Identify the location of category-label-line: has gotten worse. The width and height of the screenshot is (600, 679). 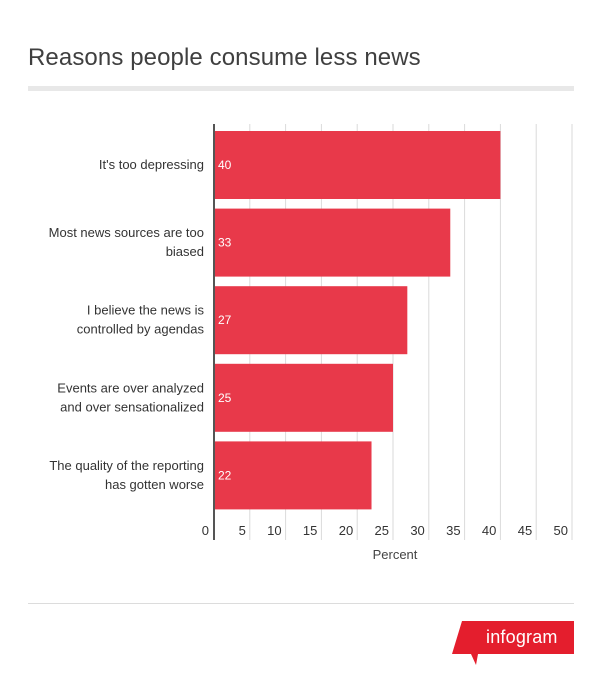
(154, 484).